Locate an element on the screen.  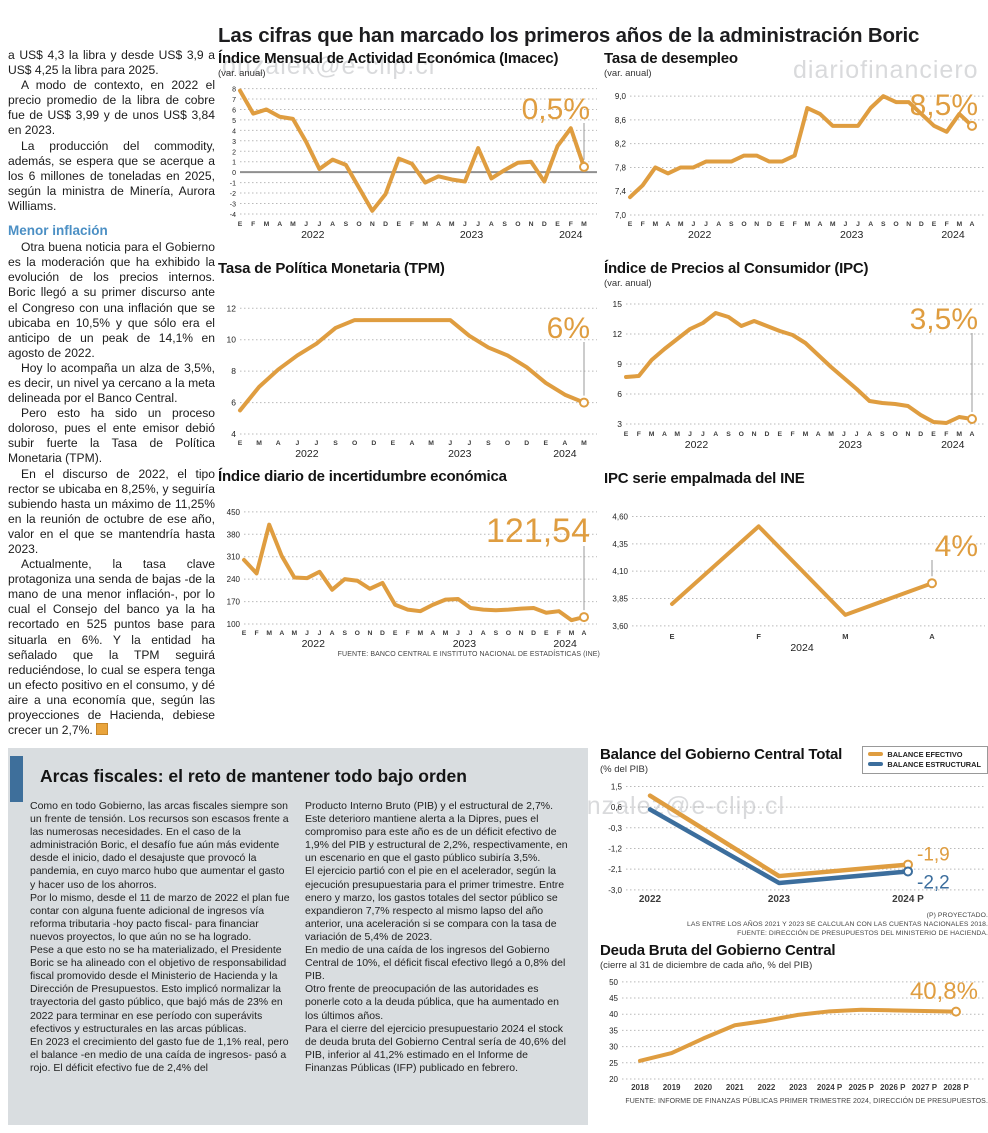
balance-legend: BALANCE EFECTIVO BALANCE ESTRUCTURAL is located at coordinates (925, 760).